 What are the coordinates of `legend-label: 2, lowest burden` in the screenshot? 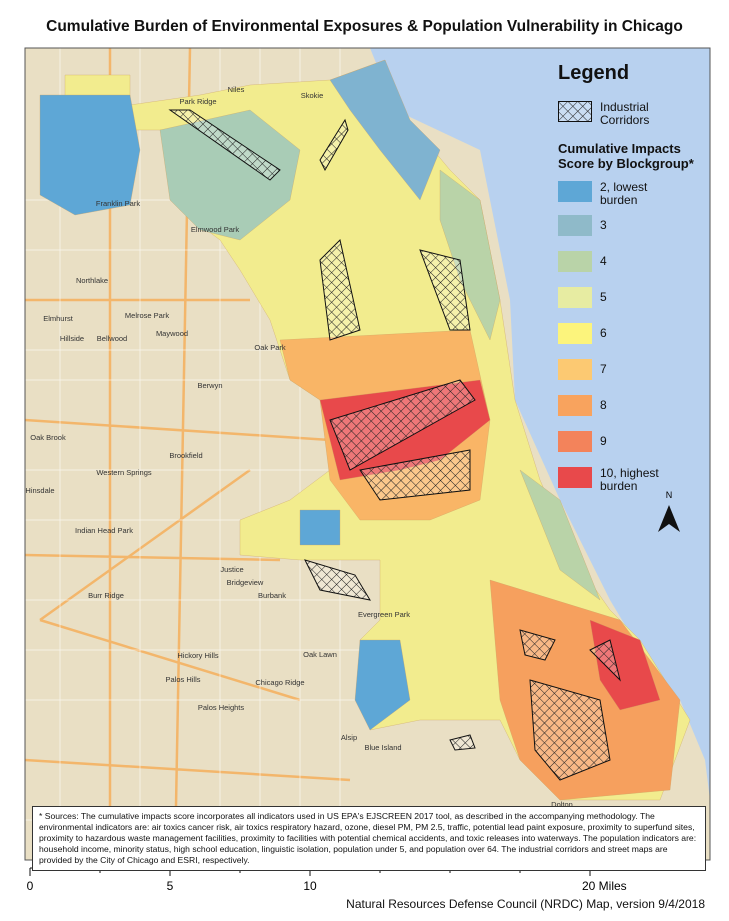 It's located at (624, 193).